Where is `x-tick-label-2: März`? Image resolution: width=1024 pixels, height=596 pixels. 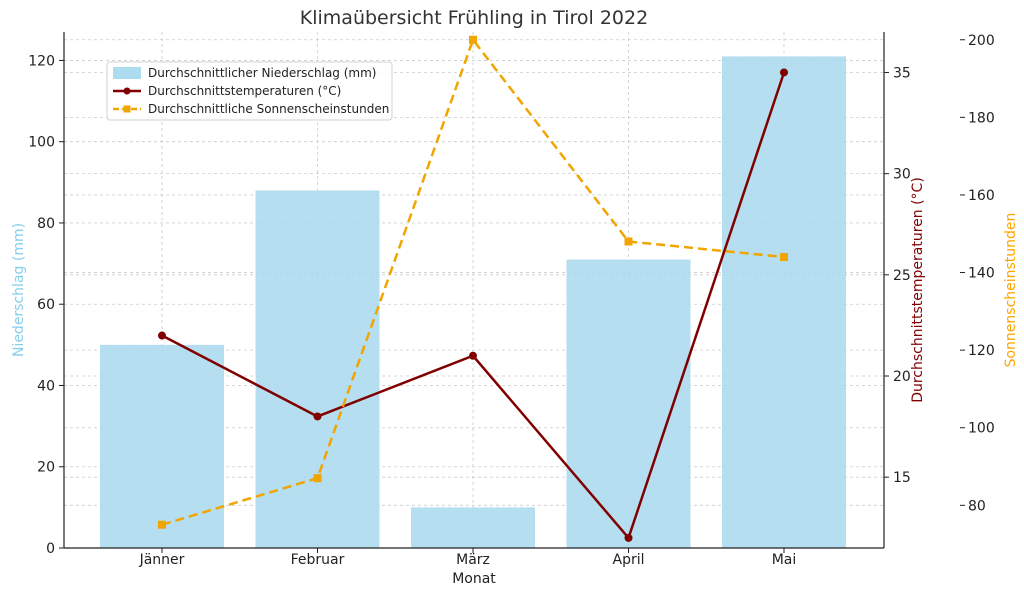 x-tick-label-2: März is located at coordinates (473, 560).